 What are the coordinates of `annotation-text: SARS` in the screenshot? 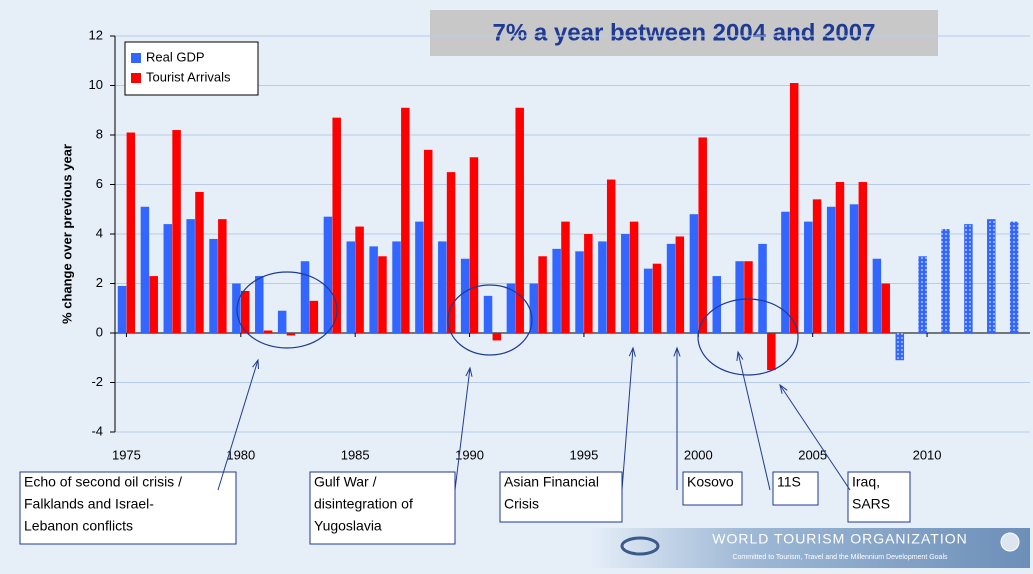 It's located at (871, 504).